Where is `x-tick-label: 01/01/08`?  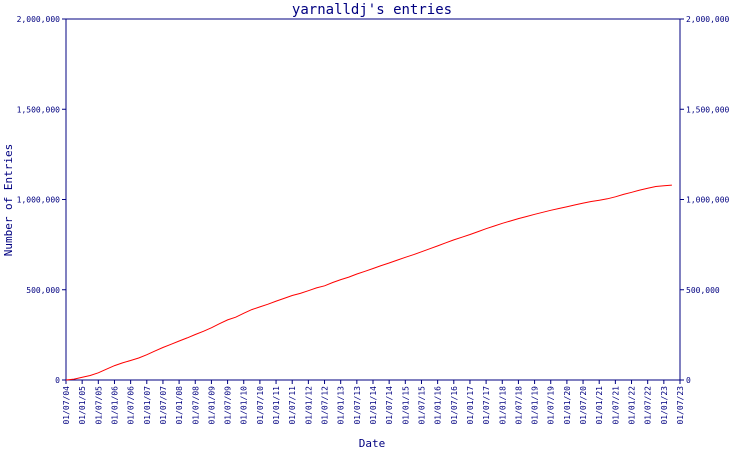
x-tick-label: 01/01/08 is located at coordinates (179, 405).